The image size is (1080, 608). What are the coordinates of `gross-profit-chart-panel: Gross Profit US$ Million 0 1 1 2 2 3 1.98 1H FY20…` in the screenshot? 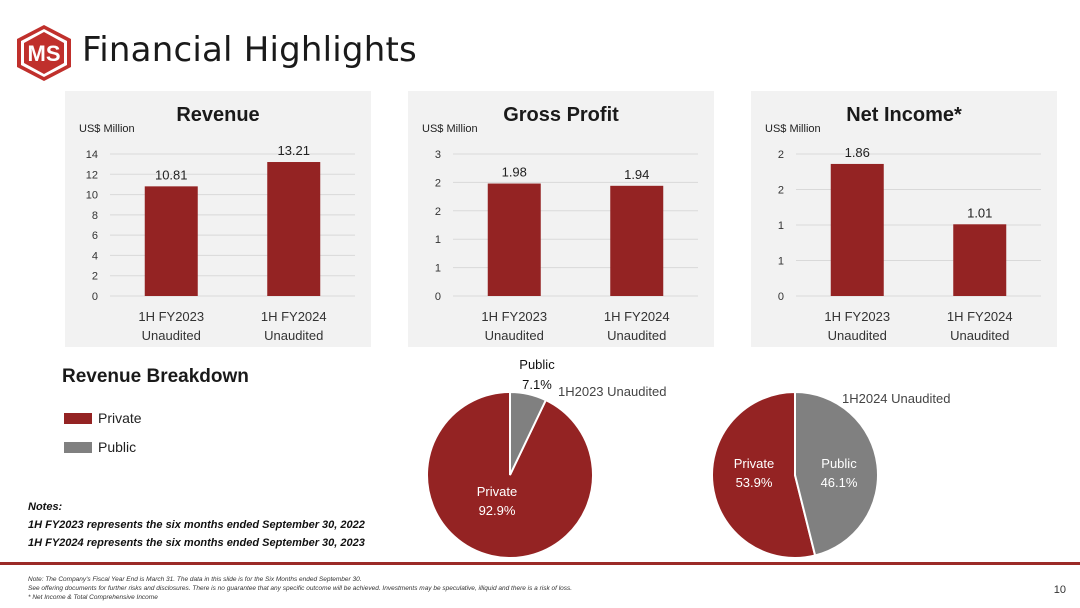 It's located at (561, 219).